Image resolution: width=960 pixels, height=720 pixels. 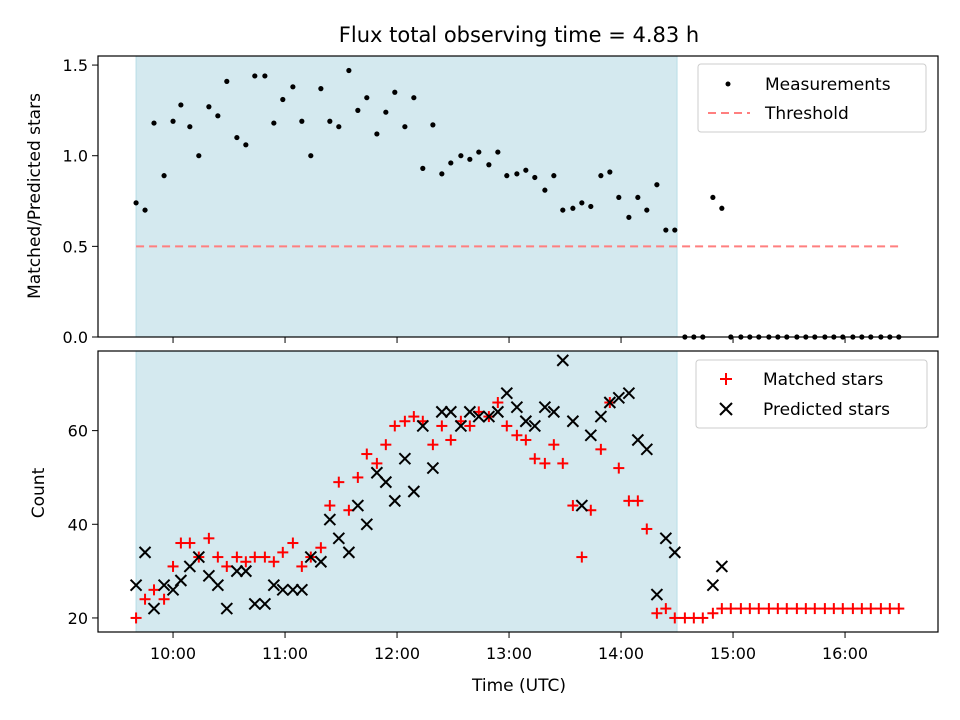 I want to click on legend-bottom: Matched stars Predicted stars, so click(x=811, y=394).